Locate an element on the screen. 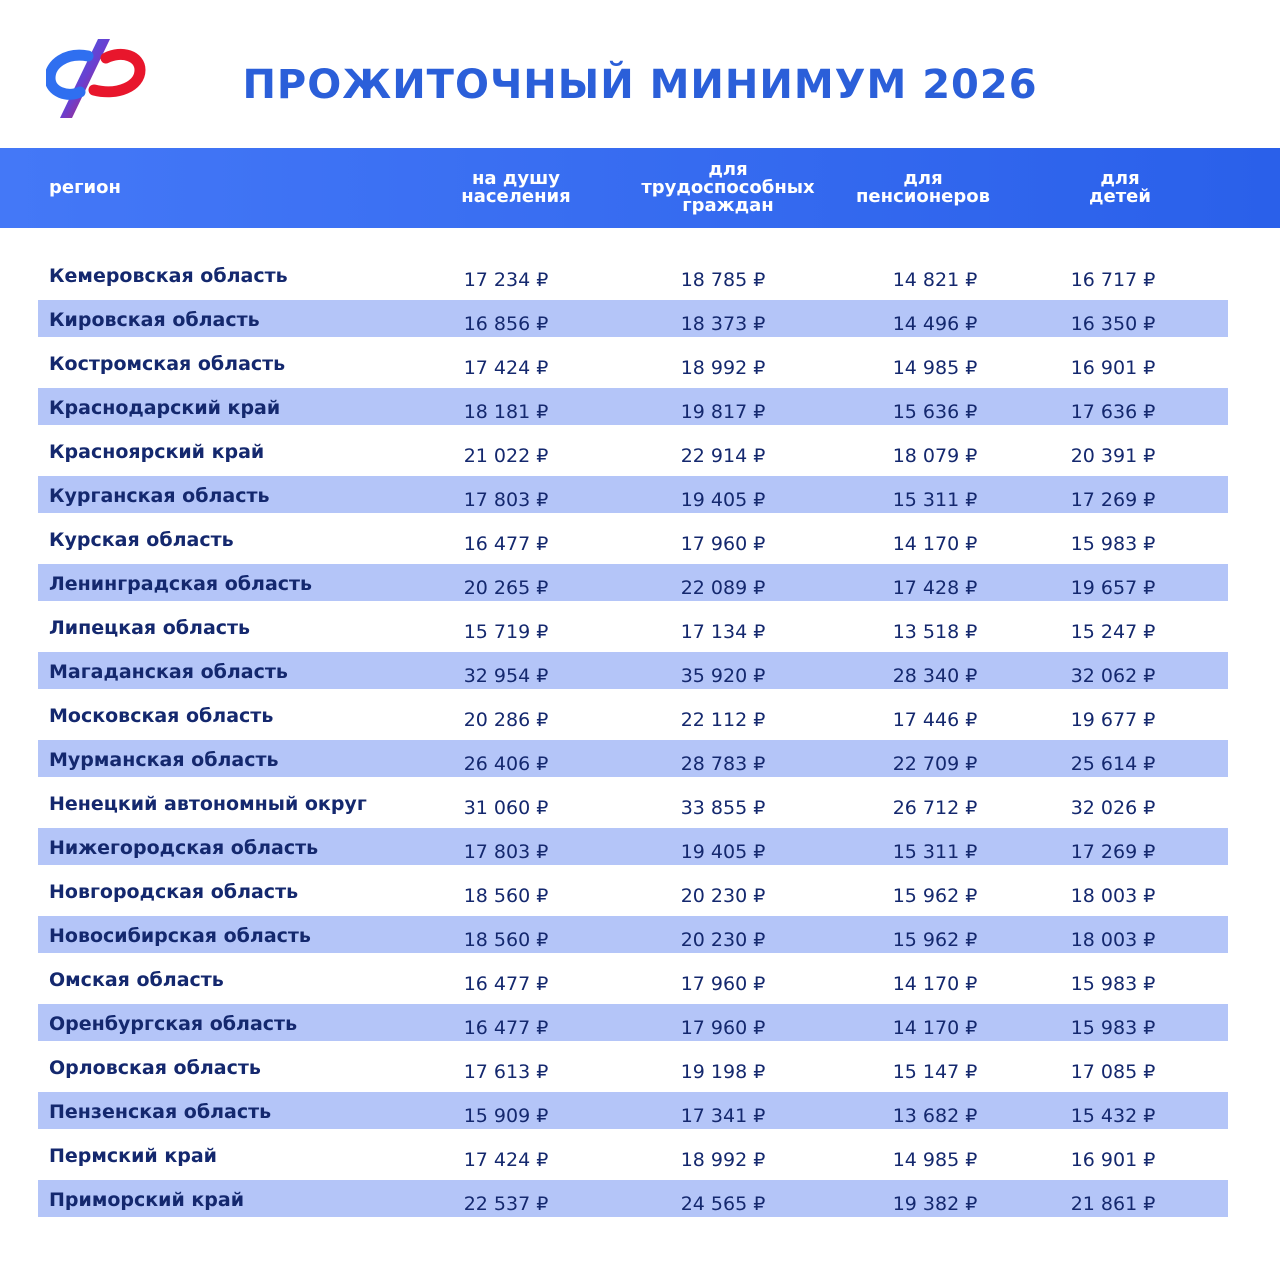  value-pensioners: 22 709 ₽ is located at coordinates (935, 764).